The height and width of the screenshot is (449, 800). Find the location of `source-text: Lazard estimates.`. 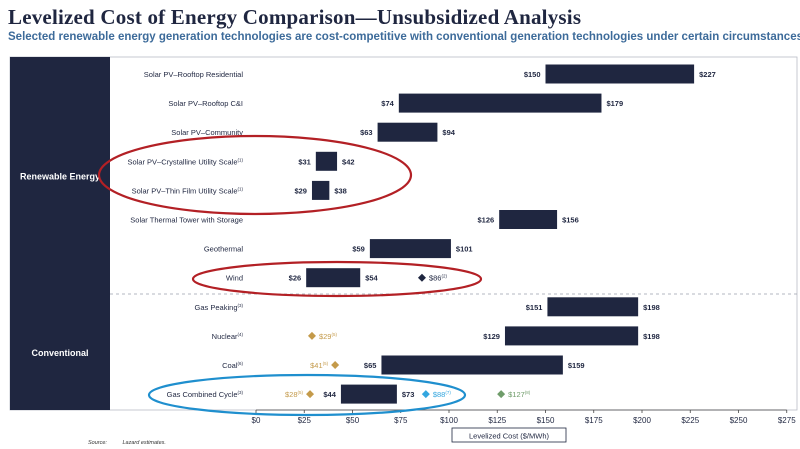

source-text: Lazard estimates. is located at coordinates (144, 443).